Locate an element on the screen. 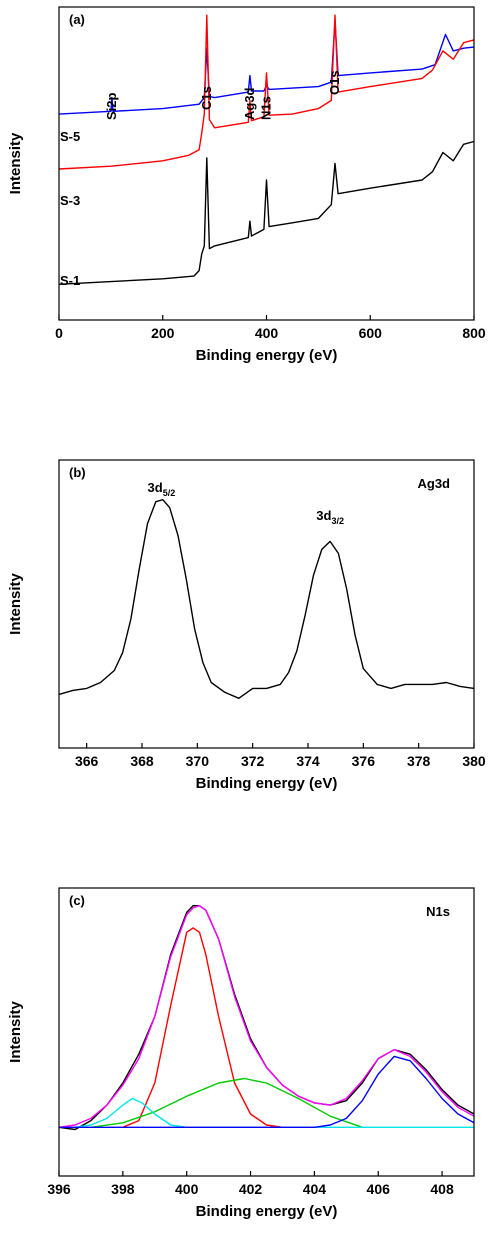  x-tick-label: 0 is located at coordinates (59, 333).